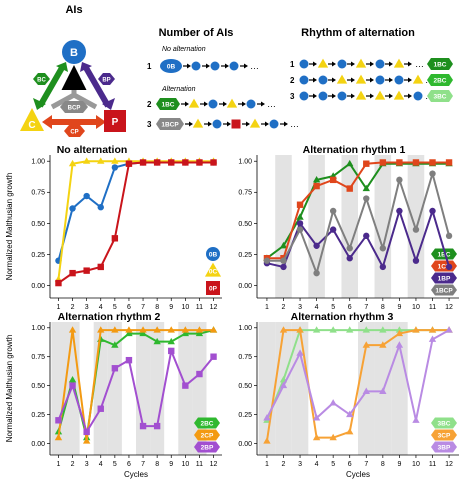  I want to click on legend-3bc: 3BC, so click(444, 423).